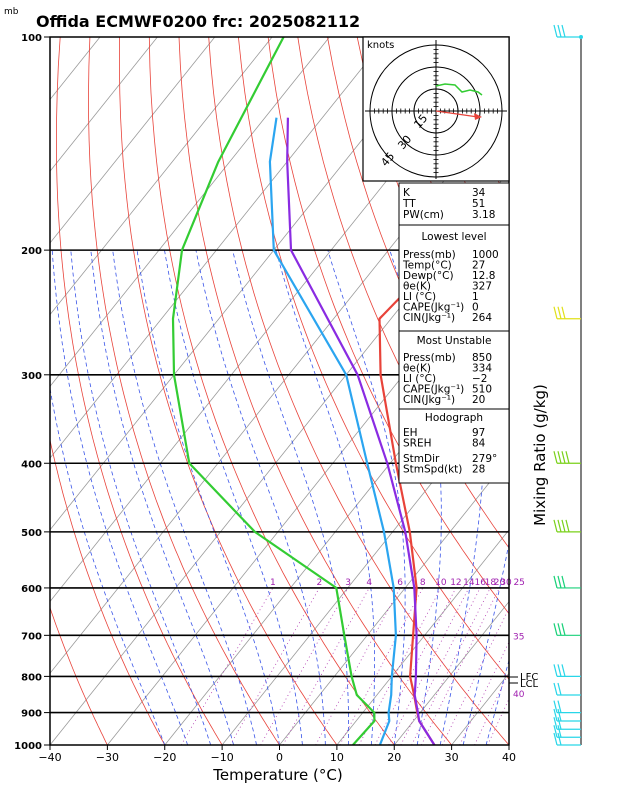 The image size is (618, 800). What do you see at coordinates (475, 308) in the screenshot?
I see `stats-value: 0` at bounding box center [475, 308].